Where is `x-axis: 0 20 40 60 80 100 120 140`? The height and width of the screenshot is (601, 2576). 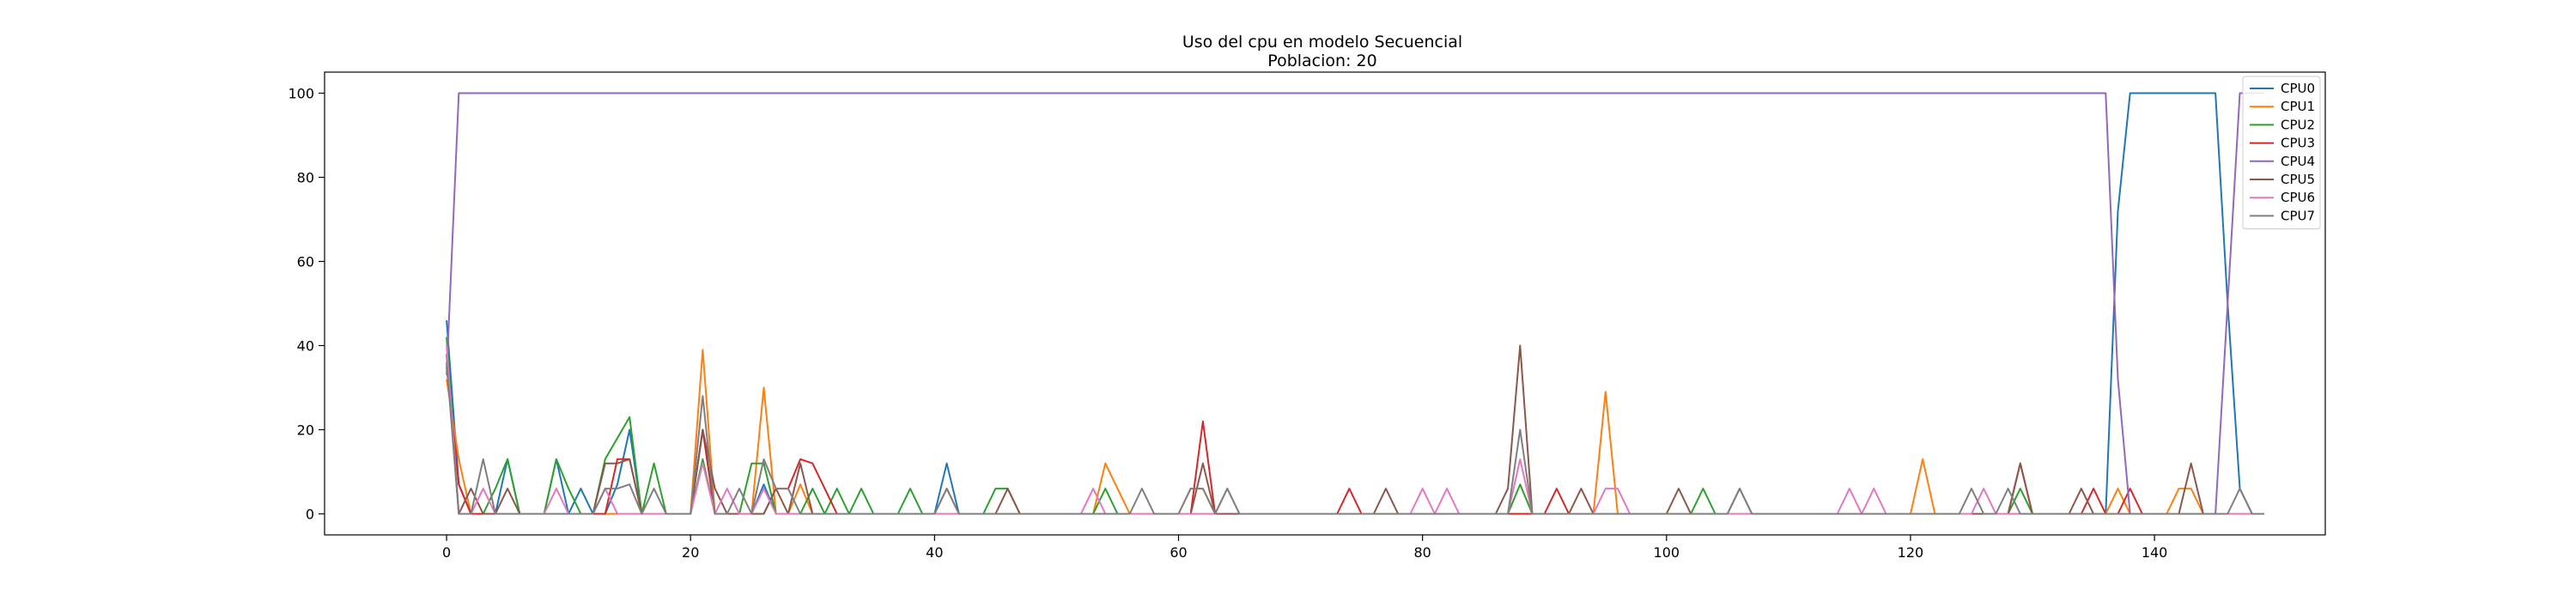
x-axis: 0 20 40 60 80 100 120 140 is located at coordinates (1305, 548).